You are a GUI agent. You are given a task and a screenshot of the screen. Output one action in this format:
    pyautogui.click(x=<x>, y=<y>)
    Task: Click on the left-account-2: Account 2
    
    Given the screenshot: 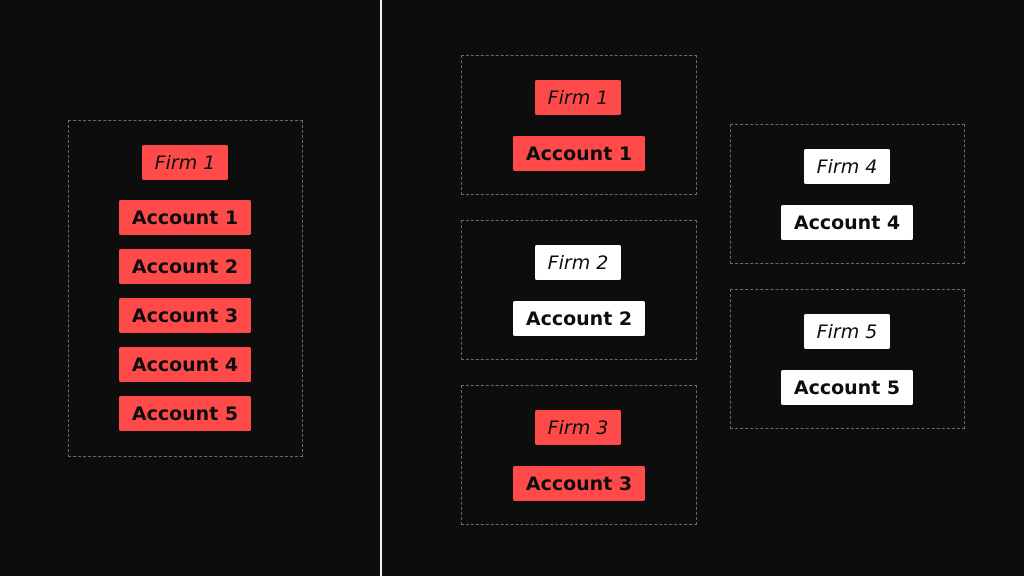 What is the action you would take?
    pyautogui.click(x=185, y=266)
    